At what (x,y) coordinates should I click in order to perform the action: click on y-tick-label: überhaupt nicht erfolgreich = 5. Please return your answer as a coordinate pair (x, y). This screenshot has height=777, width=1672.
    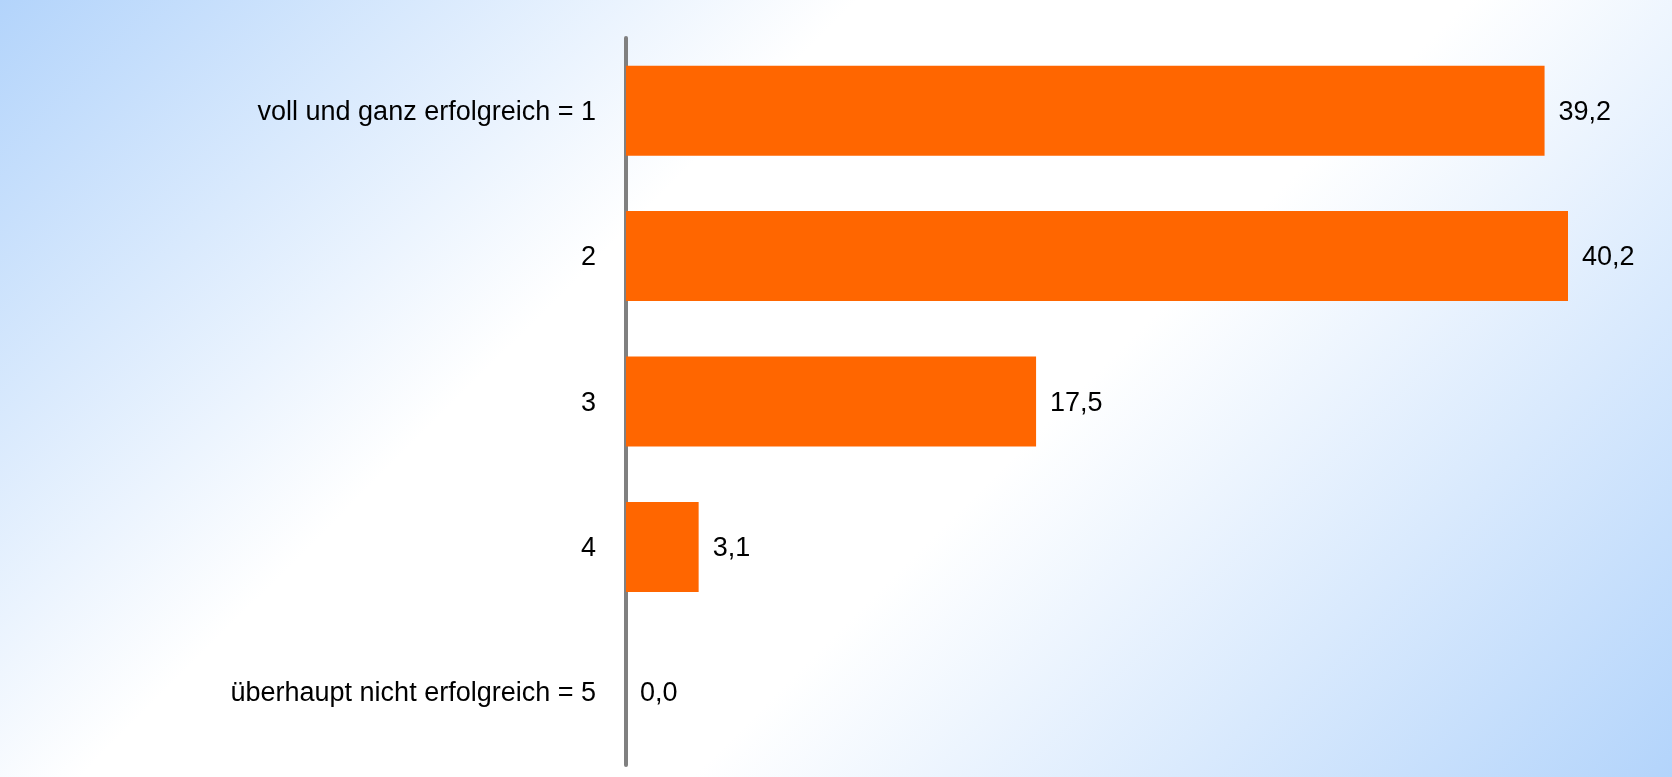
    Looking at the image, I should click on (413, 692).